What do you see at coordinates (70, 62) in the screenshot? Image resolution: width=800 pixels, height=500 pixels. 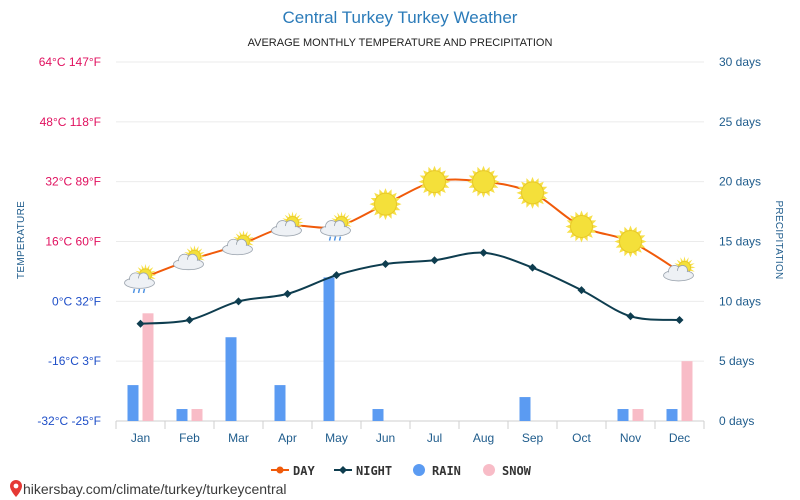 I see `temperature-tick-label: 64°C 147°F` at bounding box center [70, 62].